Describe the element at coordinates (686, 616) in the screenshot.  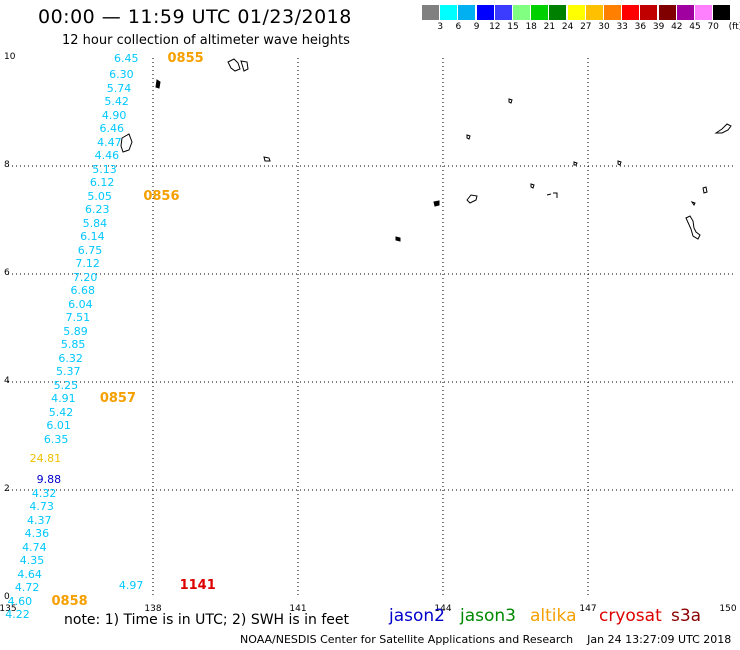
I see `legend-s3a: s3a` at that location.